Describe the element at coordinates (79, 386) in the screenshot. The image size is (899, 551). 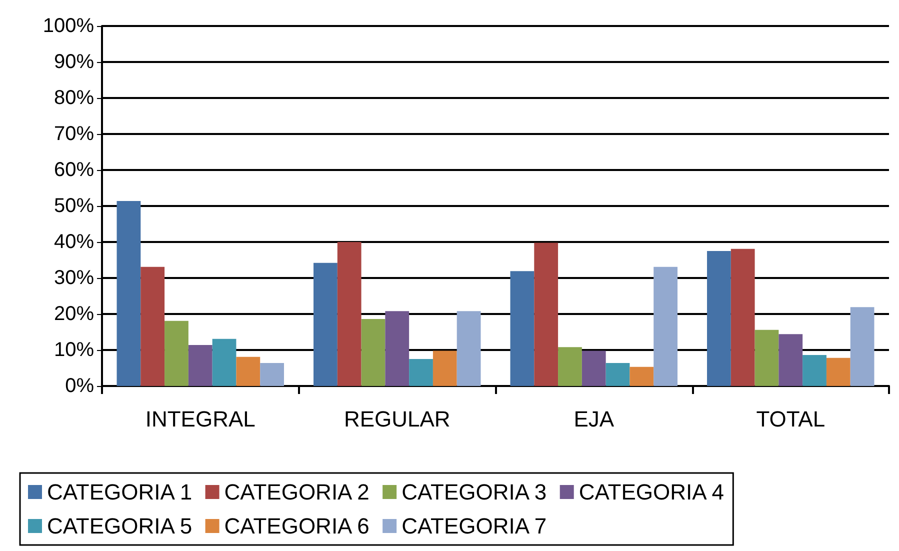
I see `y-tick-label: 0%` at that location.